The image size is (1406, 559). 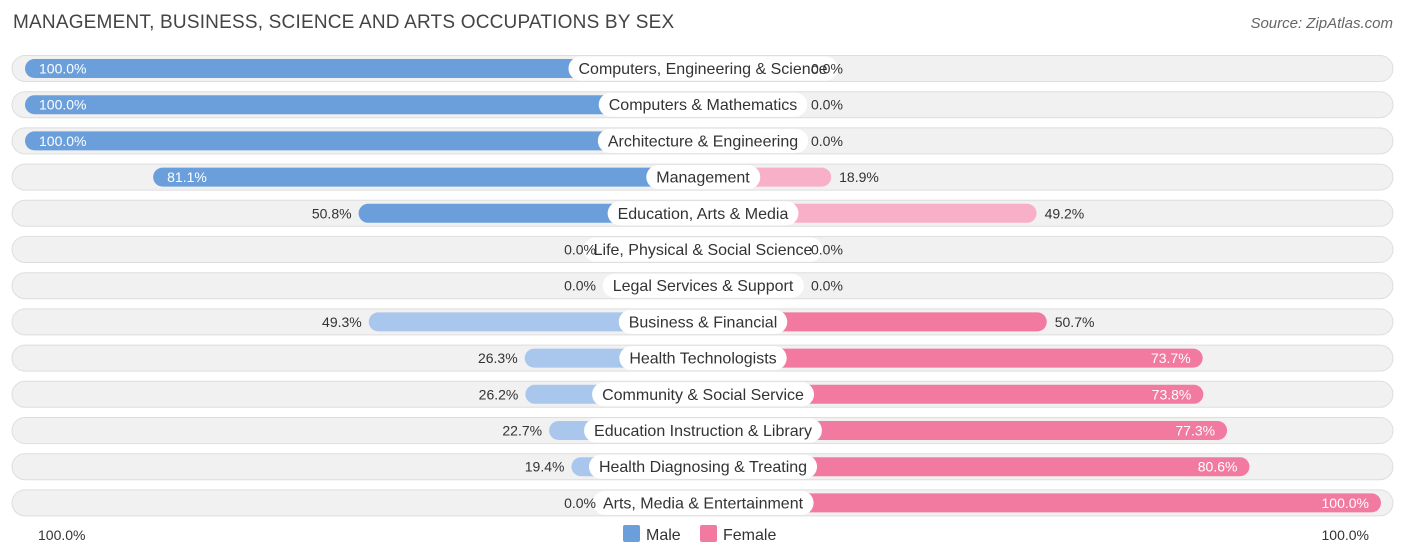 I want to click on male-value-label: 26.2%, so click(x=499, y=394).